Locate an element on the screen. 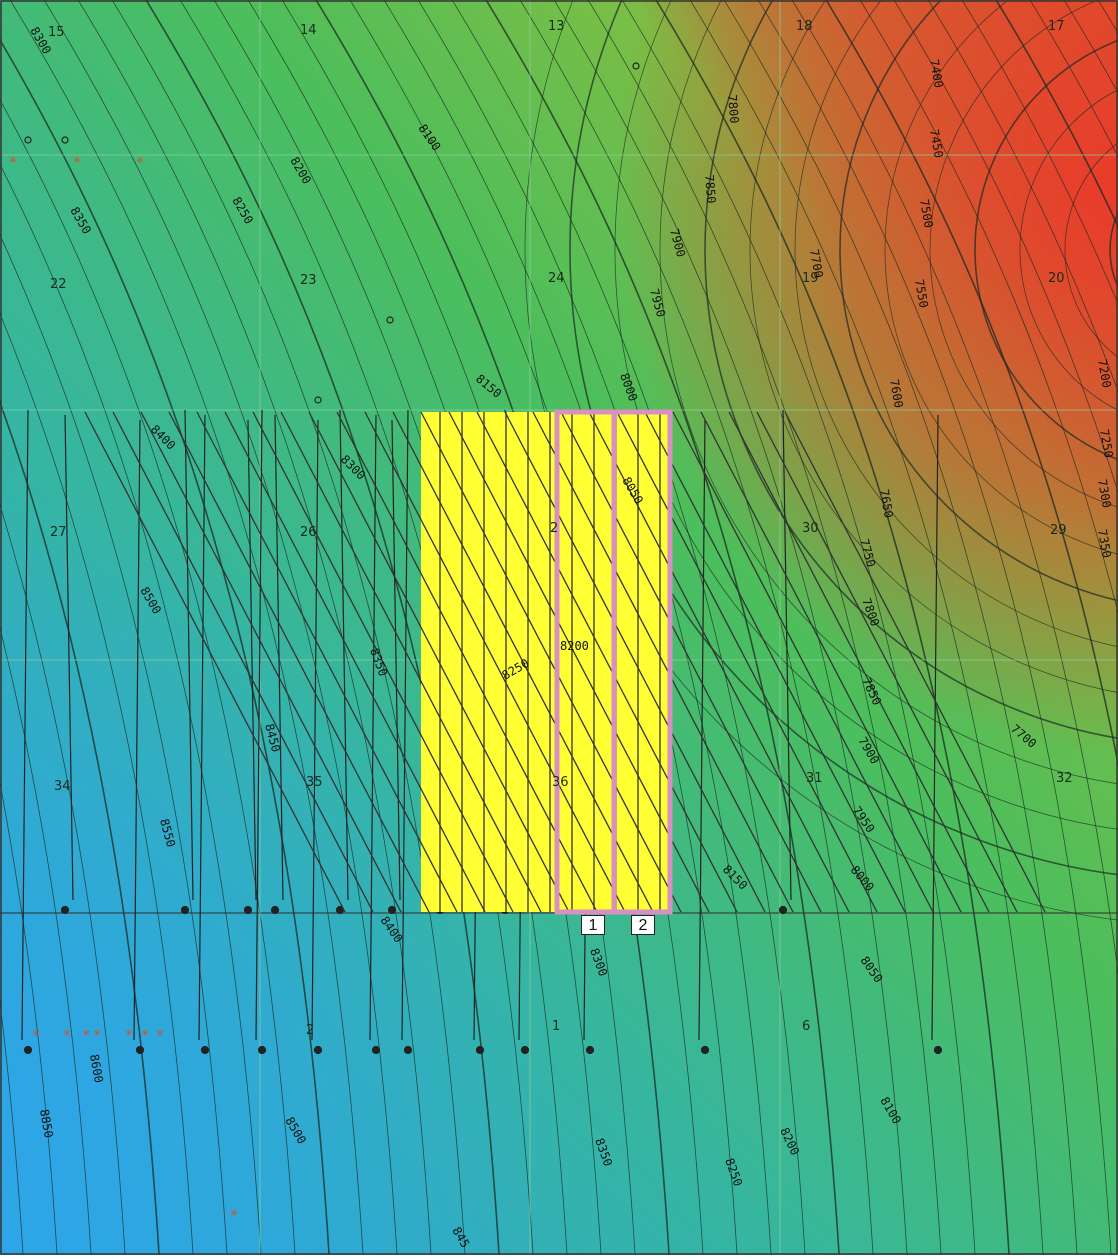 Image resolution: width=1118 pixels, height=1259 pixels. section-label-s25: 2 is located at coordinates (554, 528).